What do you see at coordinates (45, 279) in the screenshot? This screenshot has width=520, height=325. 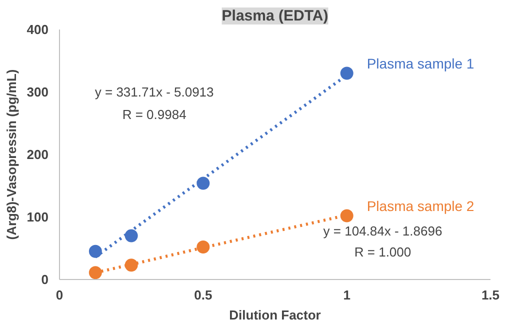 I see `y-tick-label: 0` at bounding box center [45, 279].